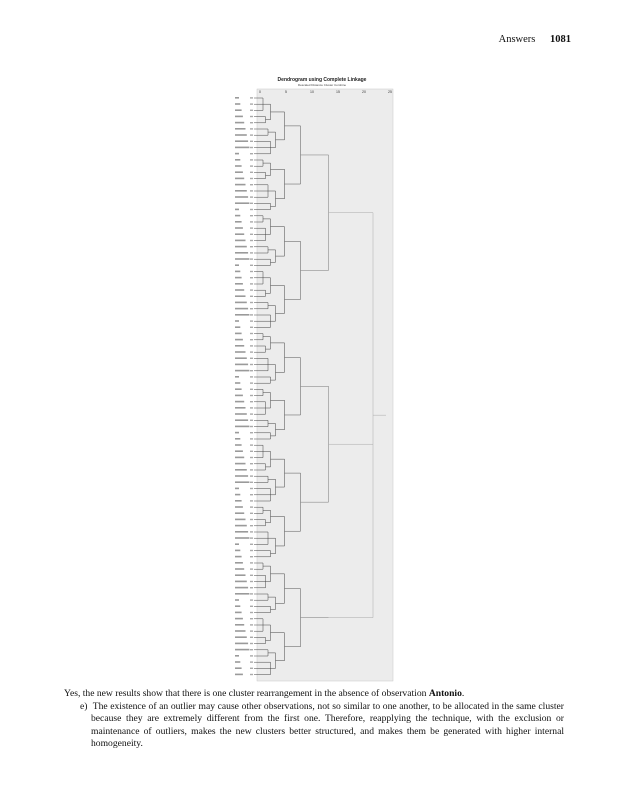  What do you see at coordinates (338, 92) in the screenshot?
I see `scale-tick-label: 15` at bounding box center [338, 92].